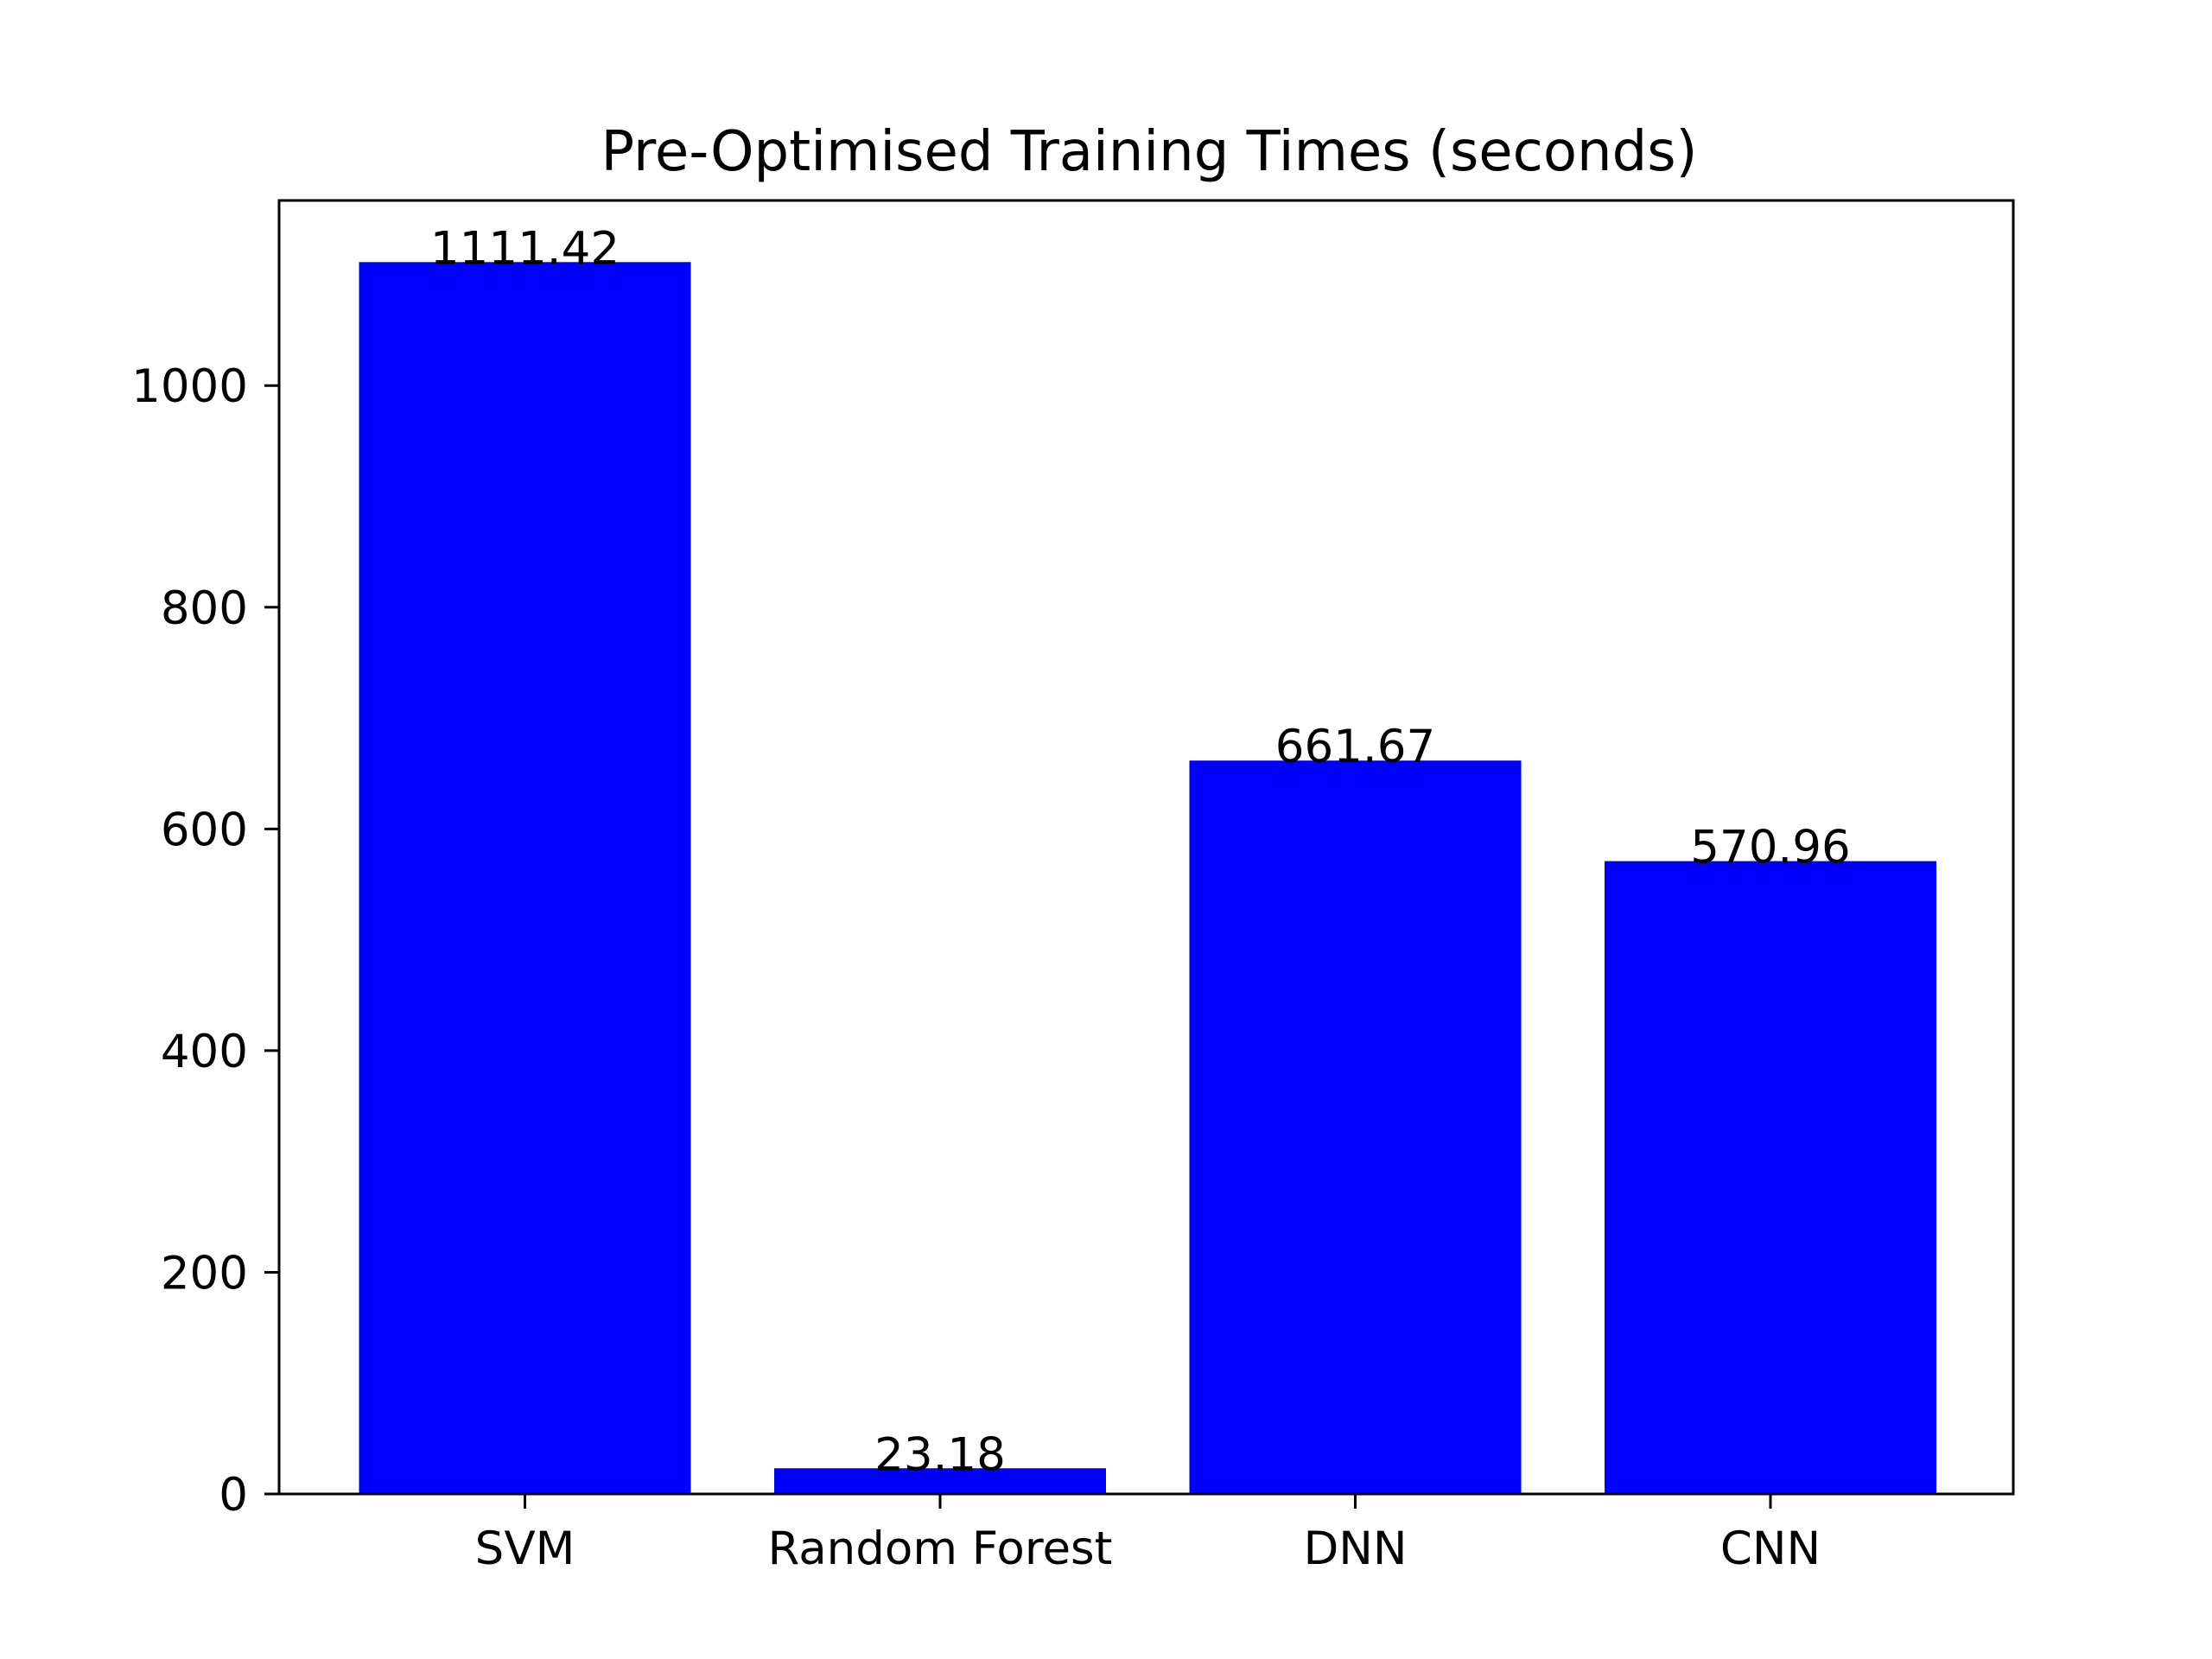  What do you see at coordinates (233, 1495) in the screenshot?
I see `y-tick-label: 0` at bounding box center [233, 1495].